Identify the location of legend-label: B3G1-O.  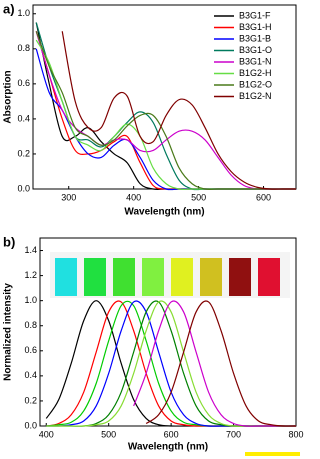
(255, 50).